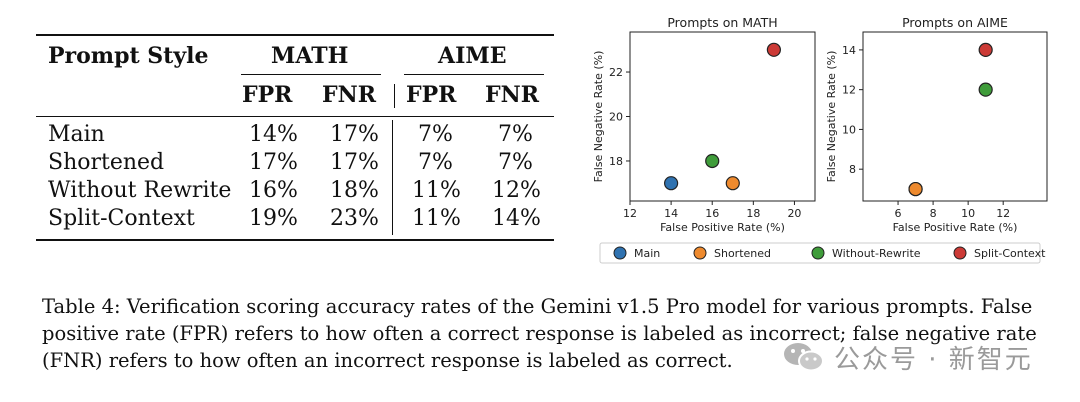  Describe the element at coordinates (616, 161) in the screenshot. I see `y-tick-label: 18` at that location.